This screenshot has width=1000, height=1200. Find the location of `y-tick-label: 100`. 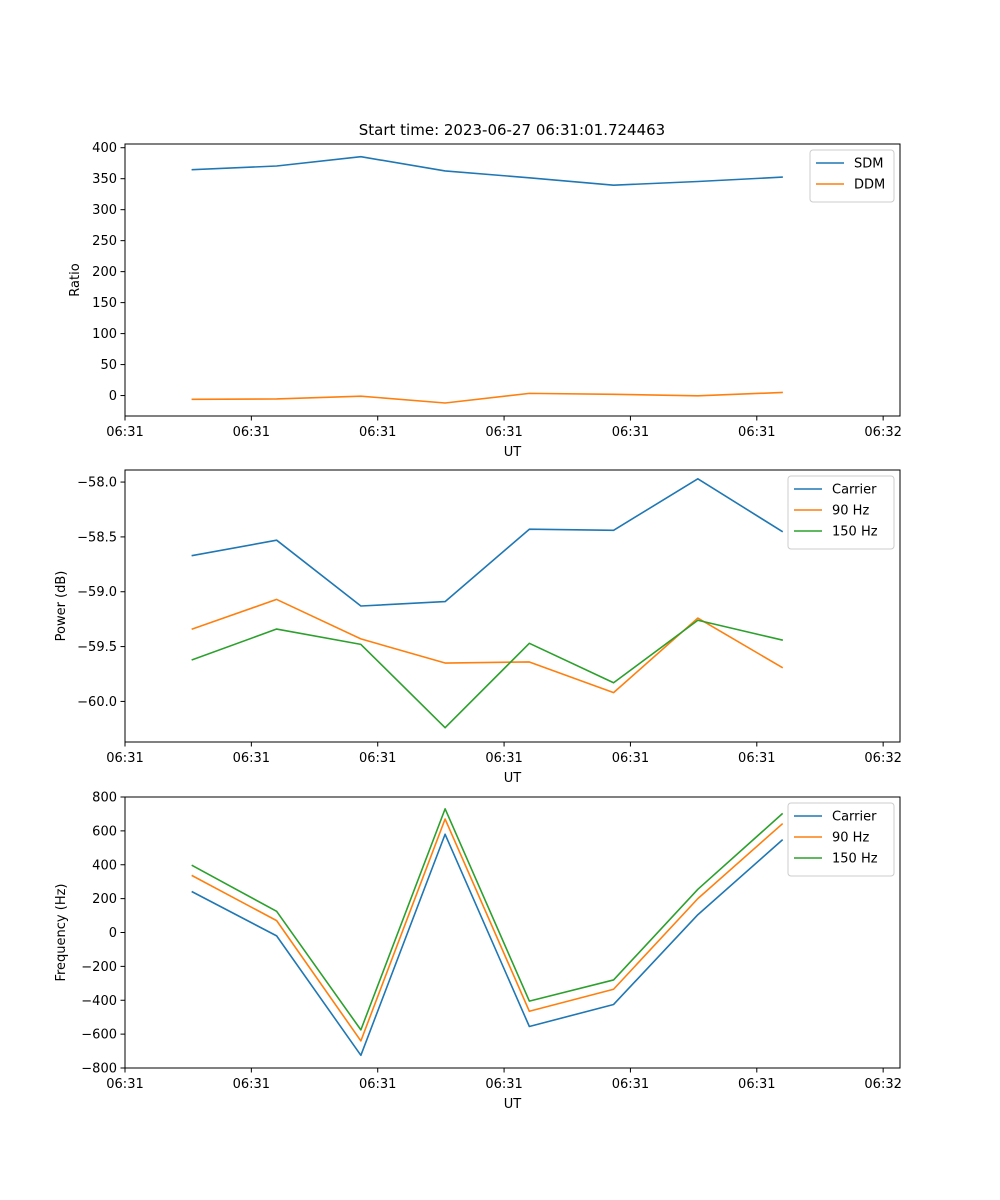

y-tick-label: 100 is located at coordinates (104, 334).